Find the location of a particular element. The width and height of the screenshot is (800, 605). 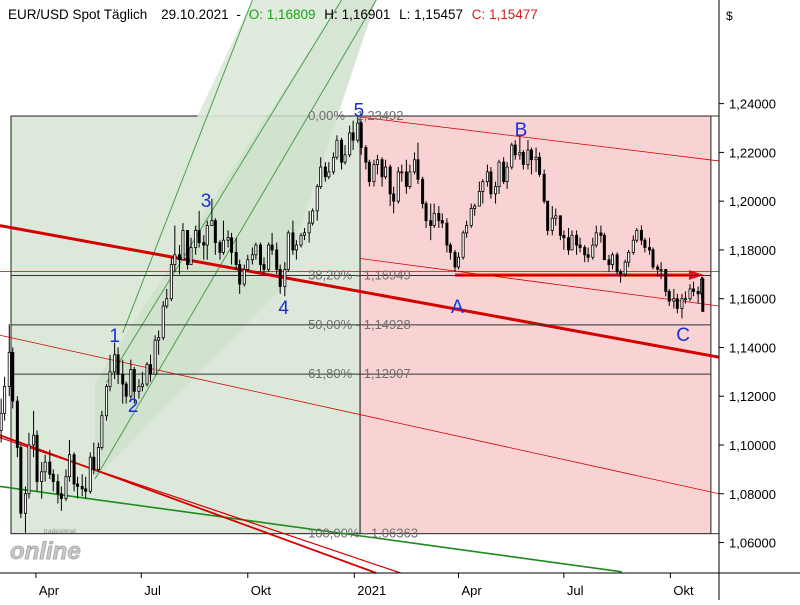

quote-close-label: C: is located at coordinates (479, 14).